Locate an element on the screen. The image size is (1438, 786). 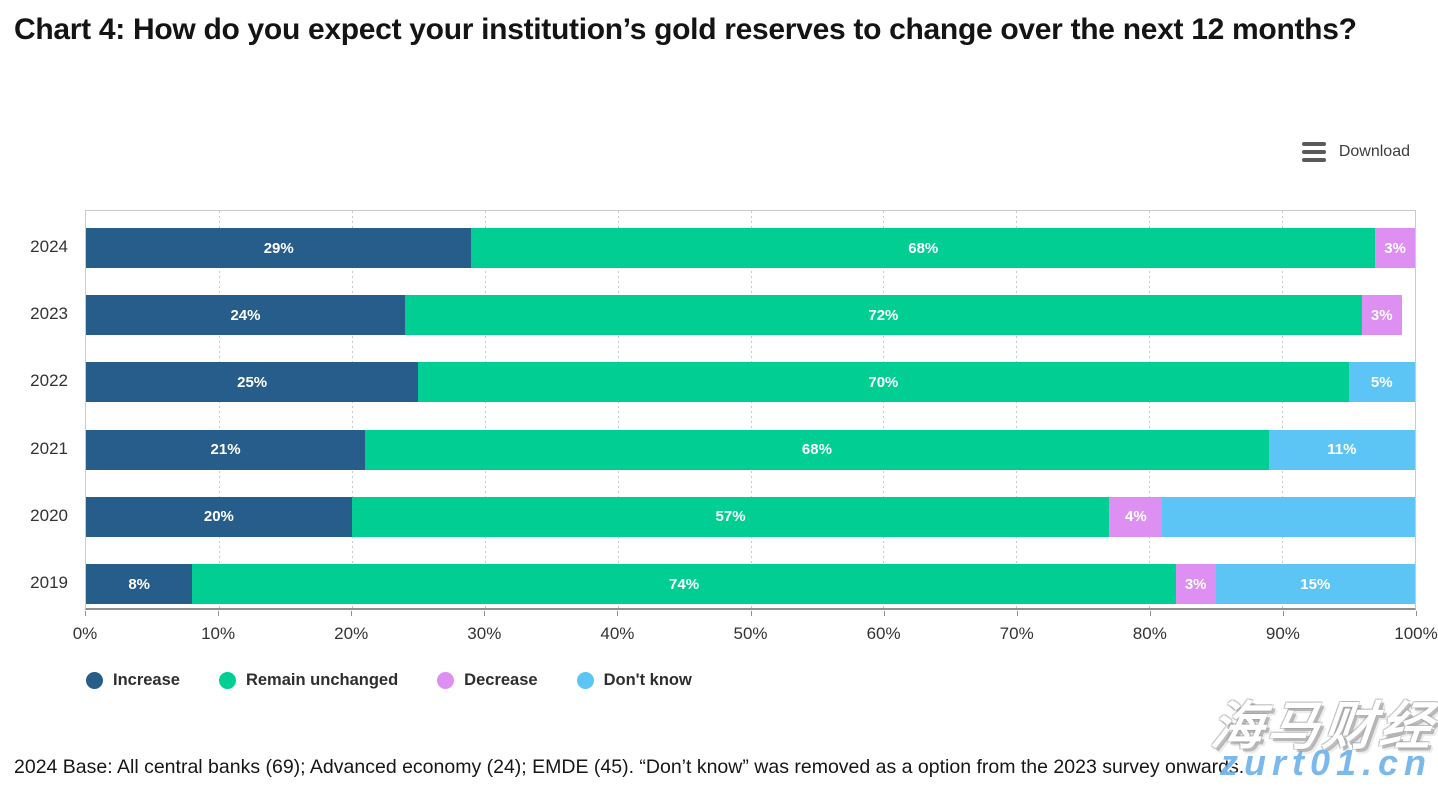
x-axis-tick-label: 80% is located at coordinates (1149, 633).